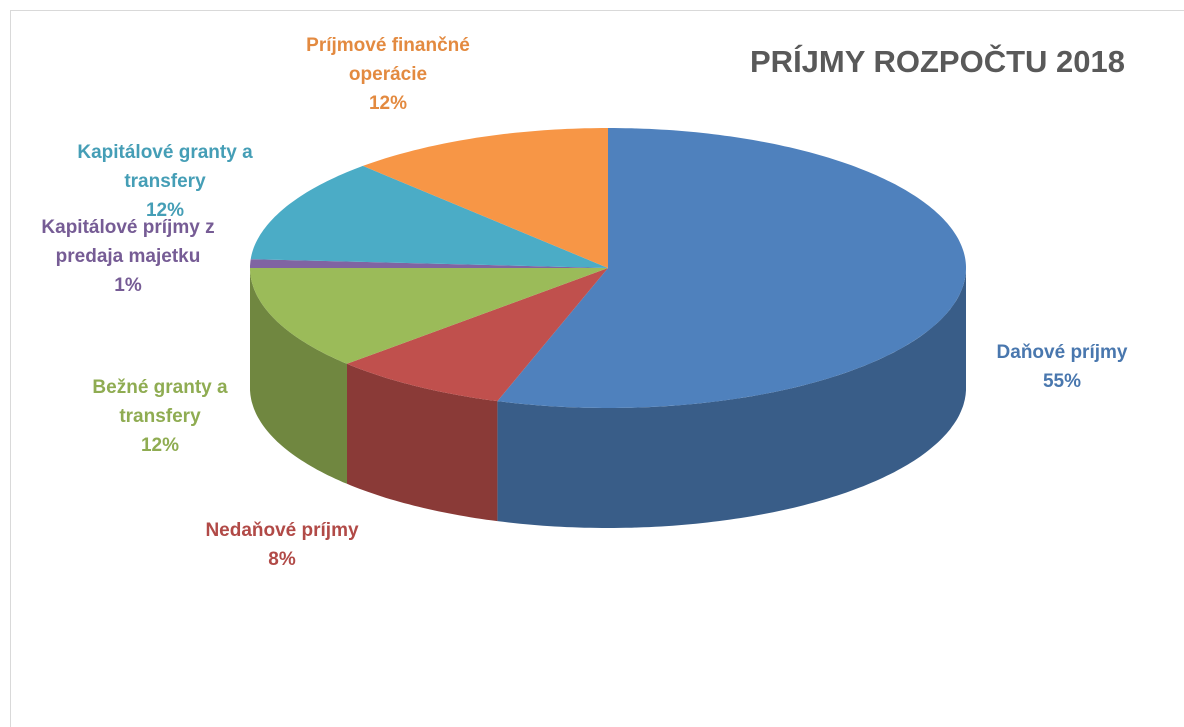 Image resolution: width=1184 pixels, height=727 pixels. I want to click on category-label: Daňové príjmy, so click(1062, 352).